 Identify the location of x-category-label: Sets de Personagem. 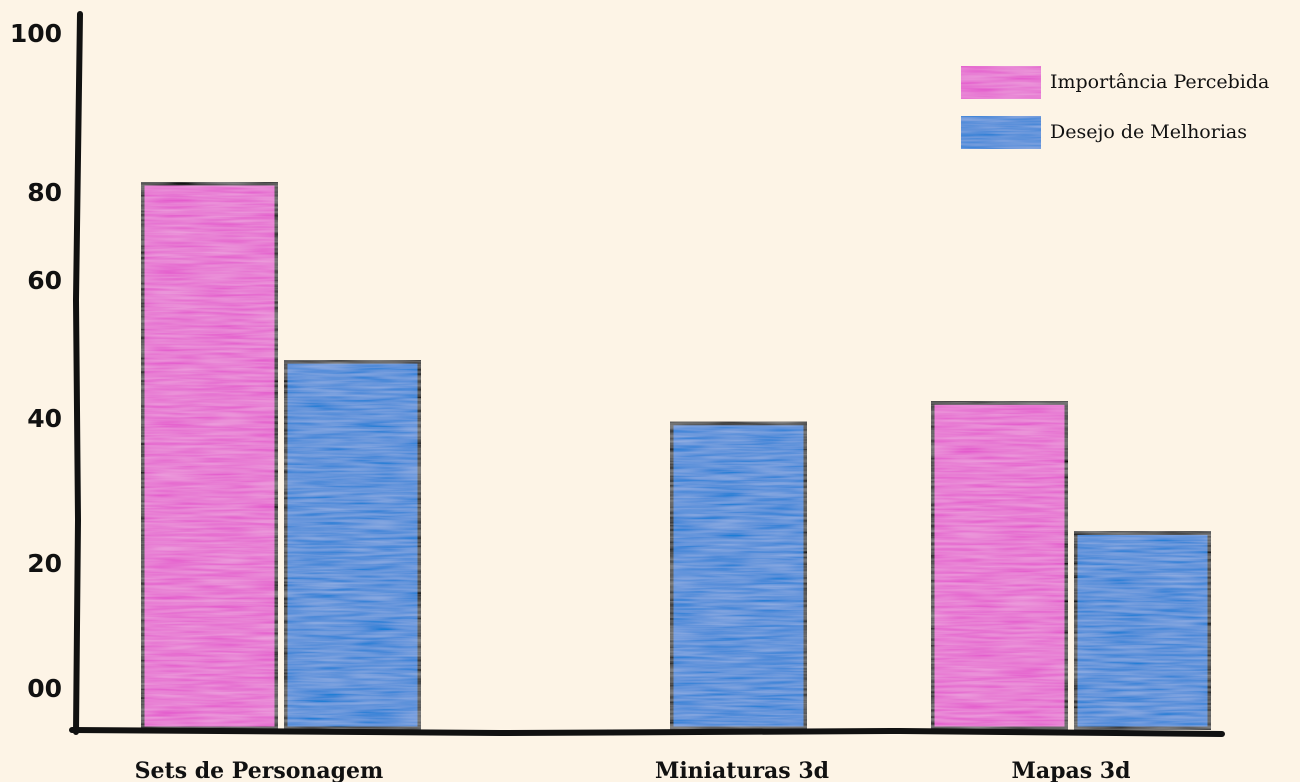
(259, 770).